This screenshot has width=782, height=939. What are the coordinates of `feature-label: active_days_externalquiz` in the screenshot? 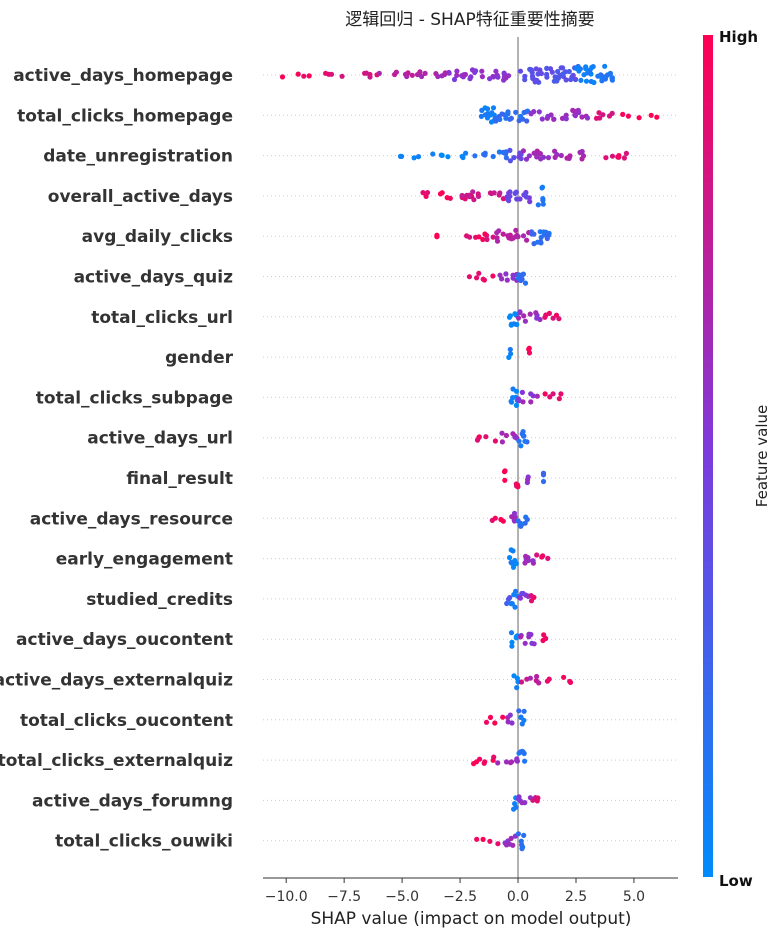 It's located at (116, 681).